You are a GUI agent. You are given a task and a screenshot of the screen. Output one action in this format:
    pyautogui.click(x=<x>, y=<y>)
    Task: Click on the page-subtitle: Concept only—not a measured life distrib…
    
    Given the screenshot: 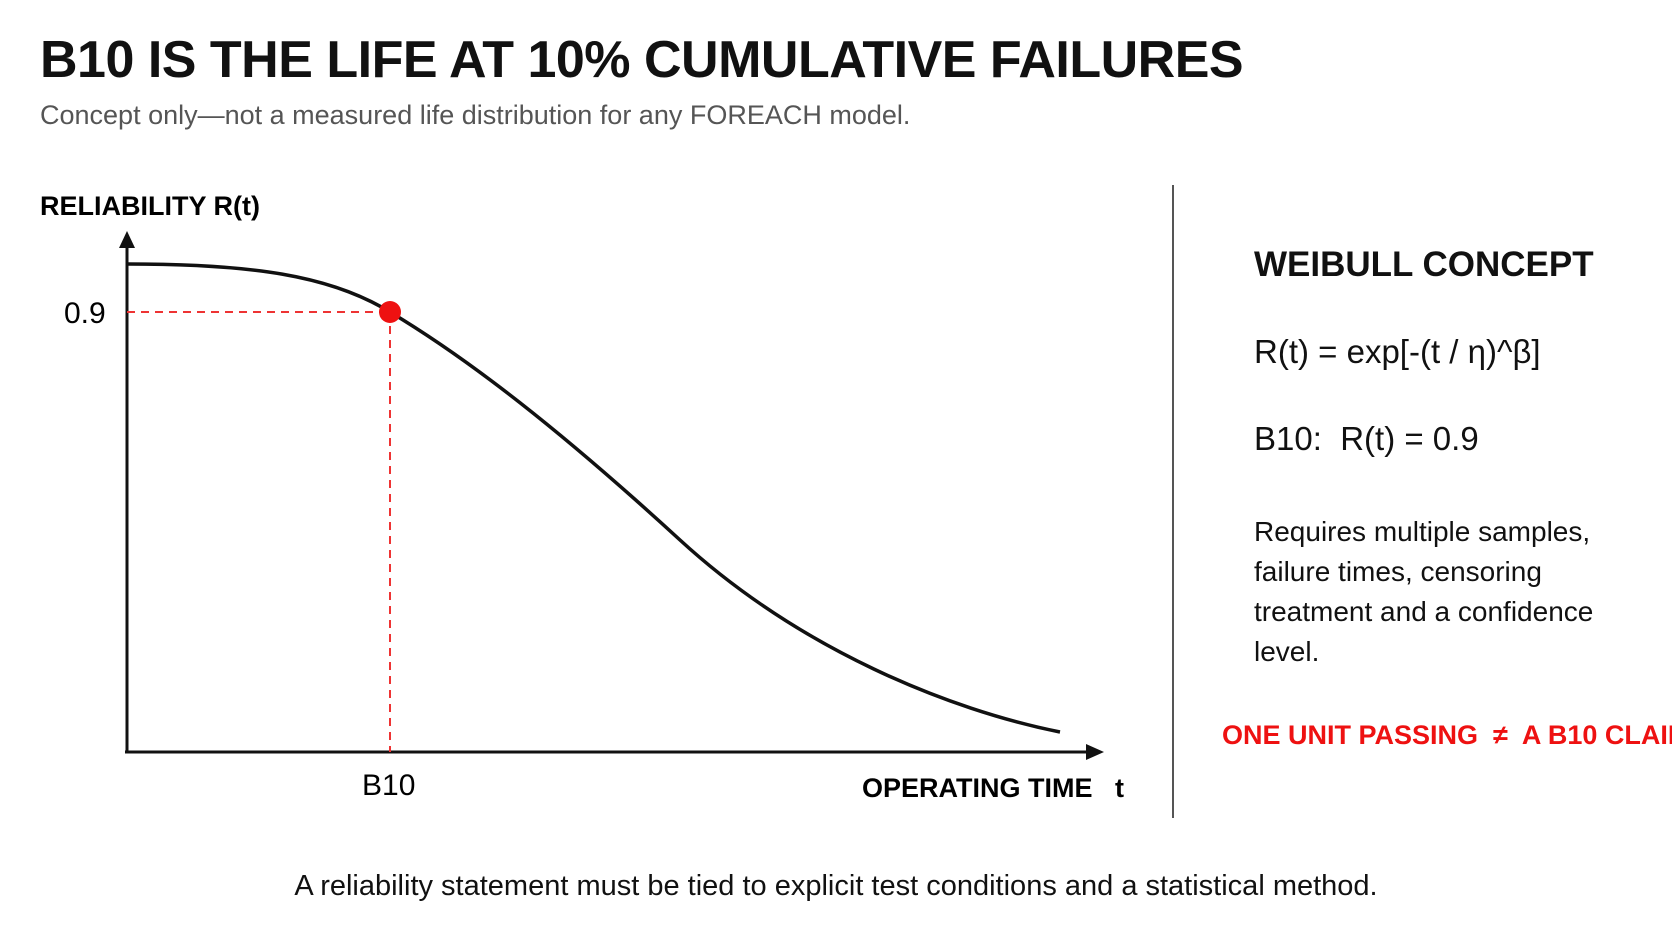 What is the action you would take?
    pyautogui.click(x=475, y=115)
    